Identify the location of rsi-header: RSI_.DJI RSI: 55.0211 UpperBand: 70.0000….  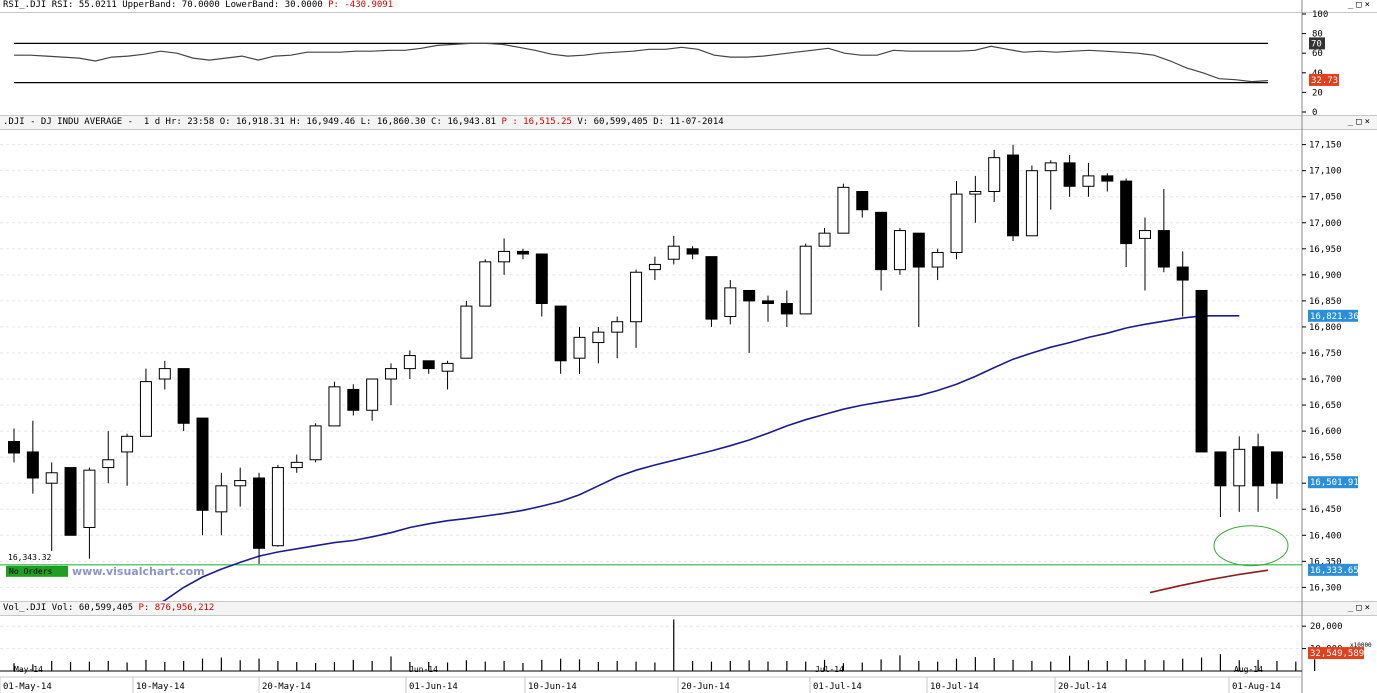
(688, 6).